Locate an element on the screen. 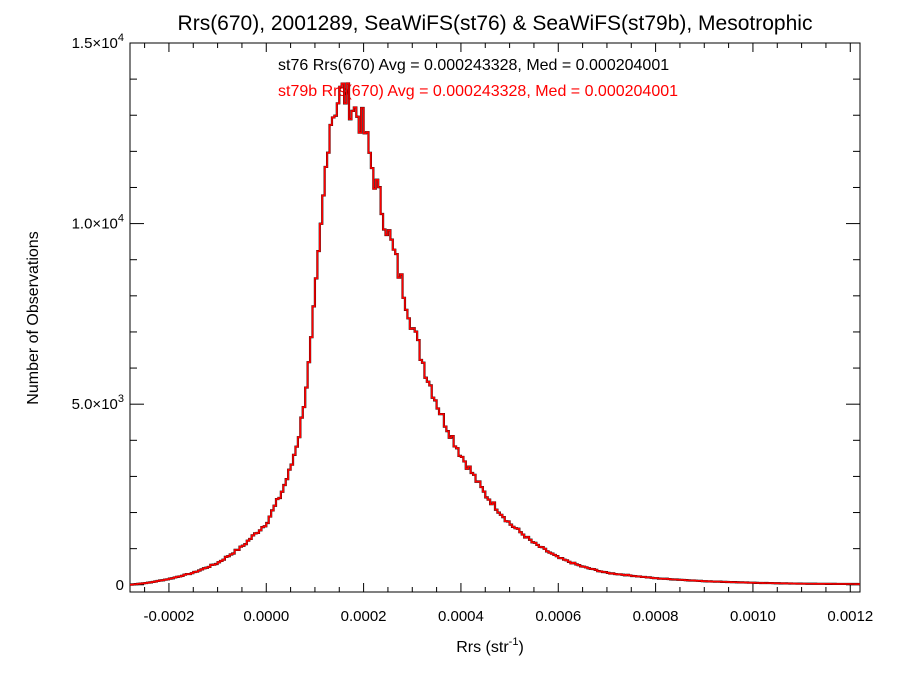 The height and width of the screenshot is (675, 900). x-tick-label: 0.0010 is located at coordinates (753, 616).